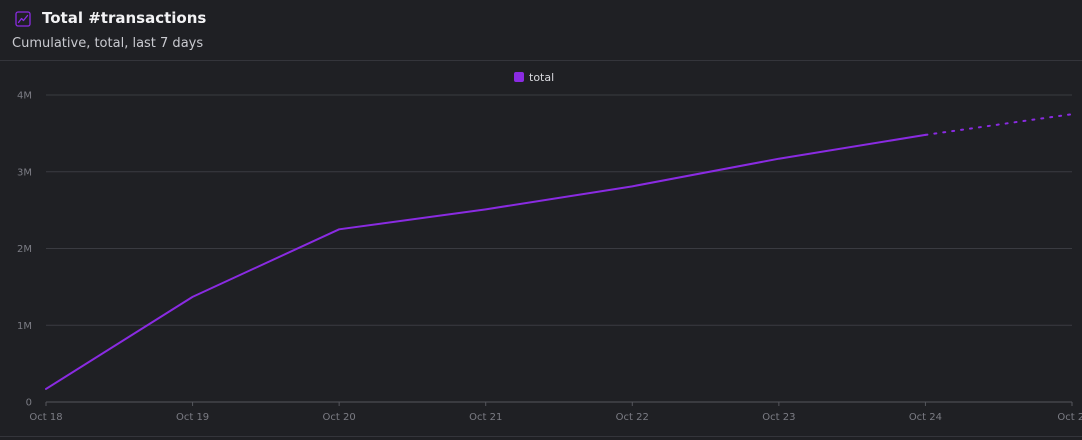 This screenshot has width=1082, height=440. I want to click on line-chart-icon, so click(23, 19).